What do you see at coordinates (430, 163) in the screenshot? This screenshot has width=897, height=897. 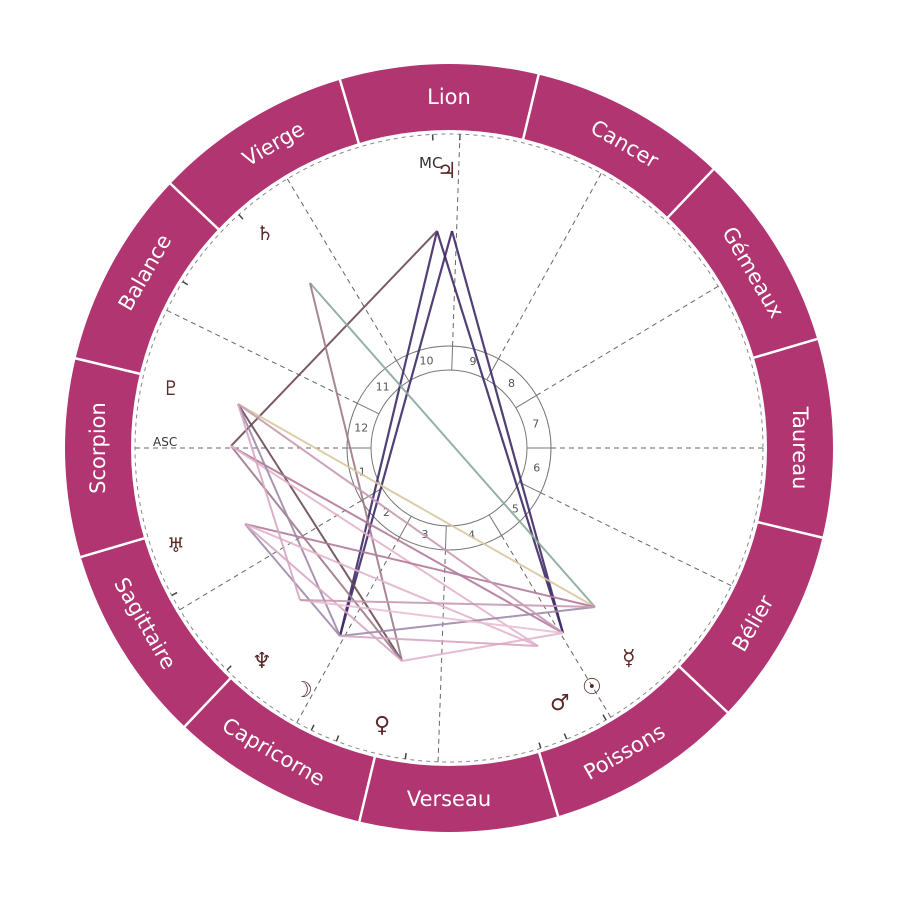 I see `midheaven-label: MC` at bounding box center [430, 163].